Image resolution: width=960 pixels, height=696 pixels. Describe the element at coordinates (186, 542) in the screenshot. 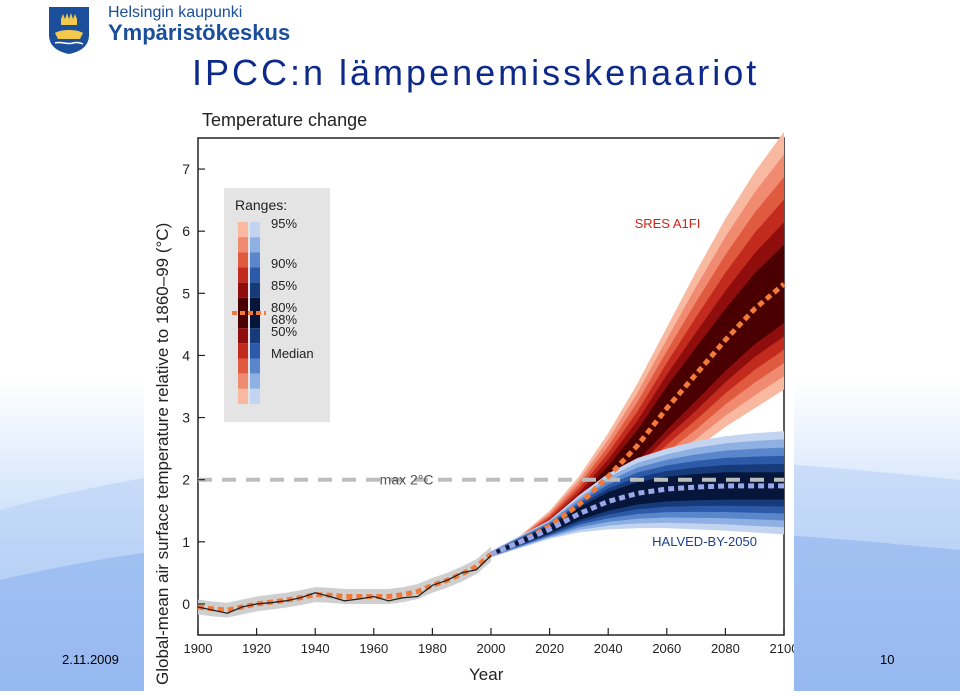

I see `y-tick-label: 1` at that location.